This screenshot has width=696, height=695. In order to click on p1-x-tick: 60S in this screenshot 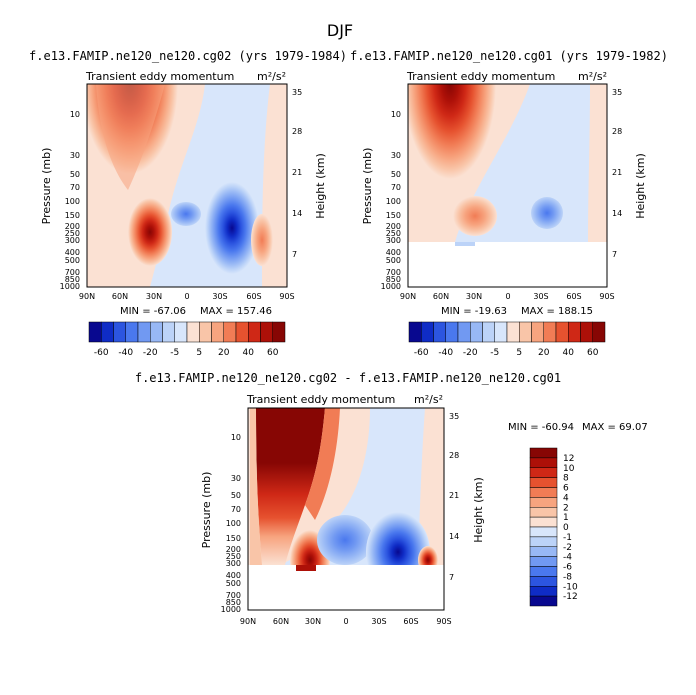, I will do `click(253, 296)`.